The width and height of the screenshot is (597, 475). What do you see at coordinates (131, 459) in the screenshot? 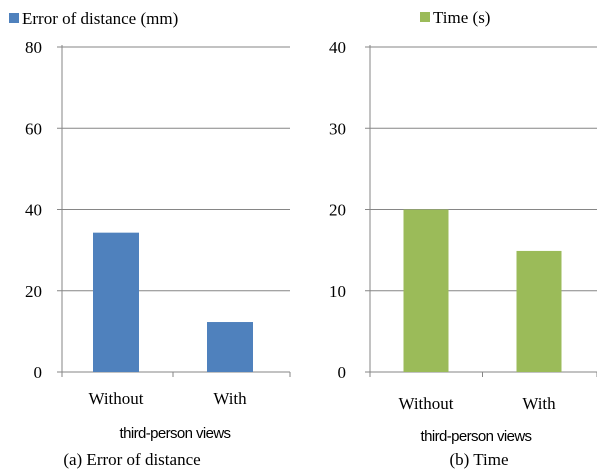
I see `panel-caption: (a) Error of distance` at bounding box center [131, 459].